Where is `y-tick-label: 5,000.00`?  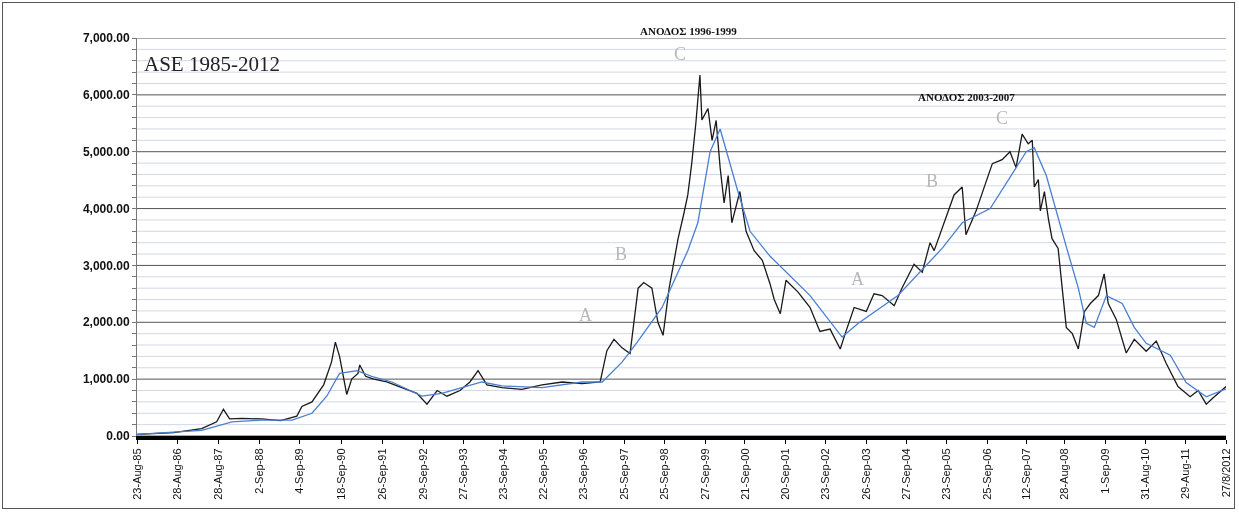 y-tick-label: 5,000.00 is located at coordinates (106, 151).